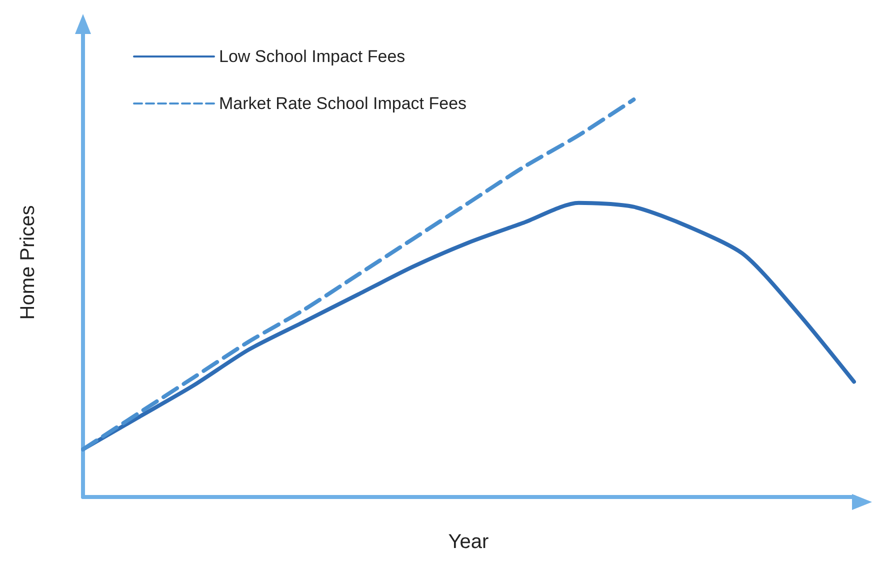  What do you see at coordinates (28, 262) in the screenshot?
I see `y-axis-title: Home Prices` at bounding box center [28, 262].